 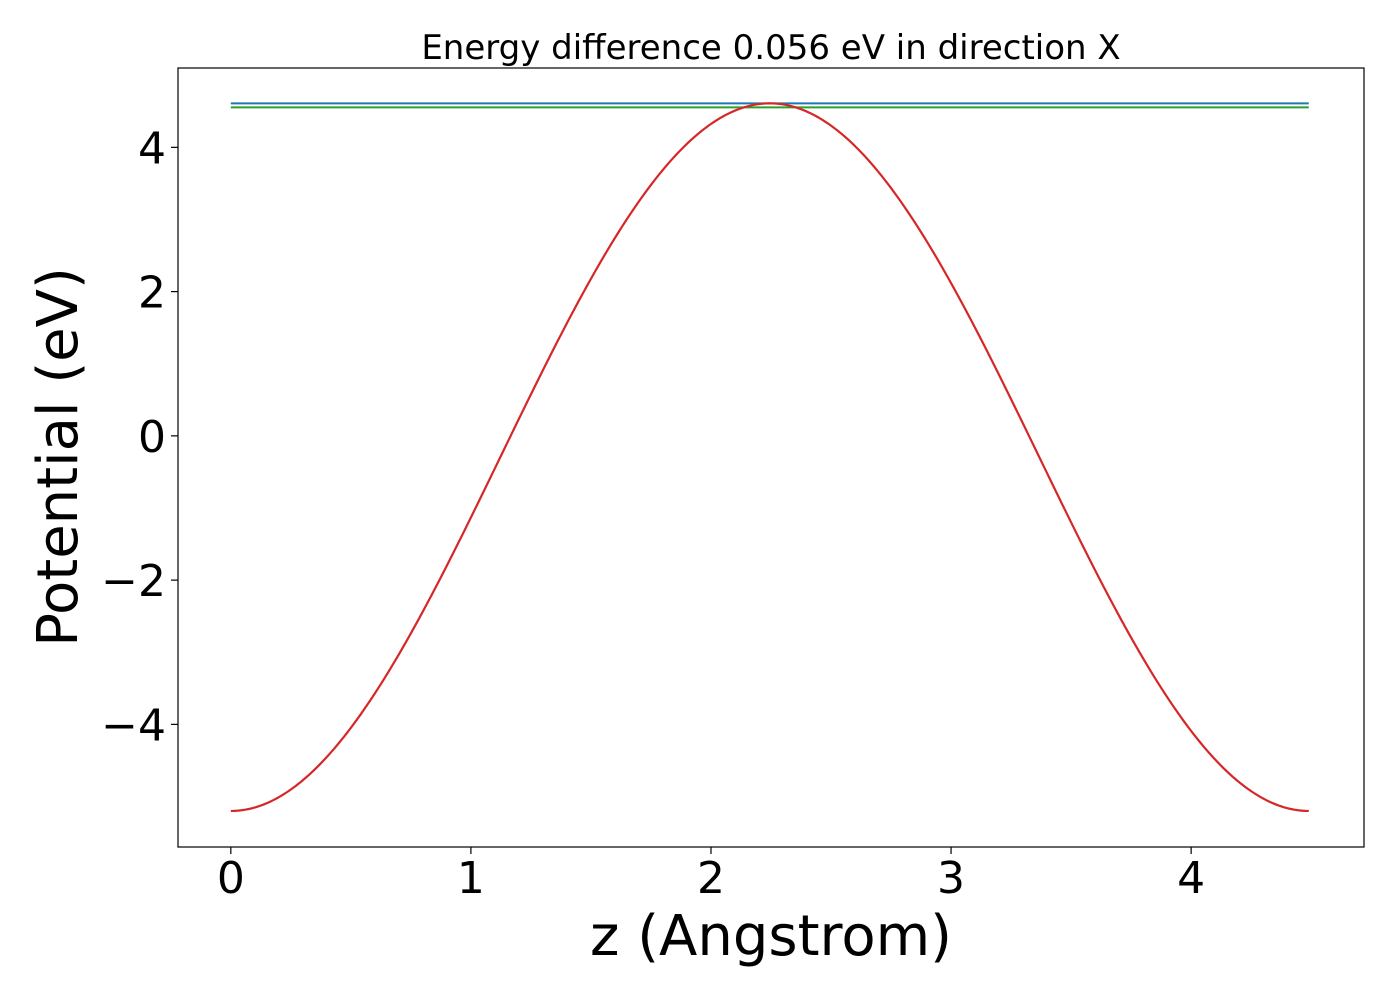 I want to click on x-axis: 0 1 2 3 4, so click(x=711, y=875).